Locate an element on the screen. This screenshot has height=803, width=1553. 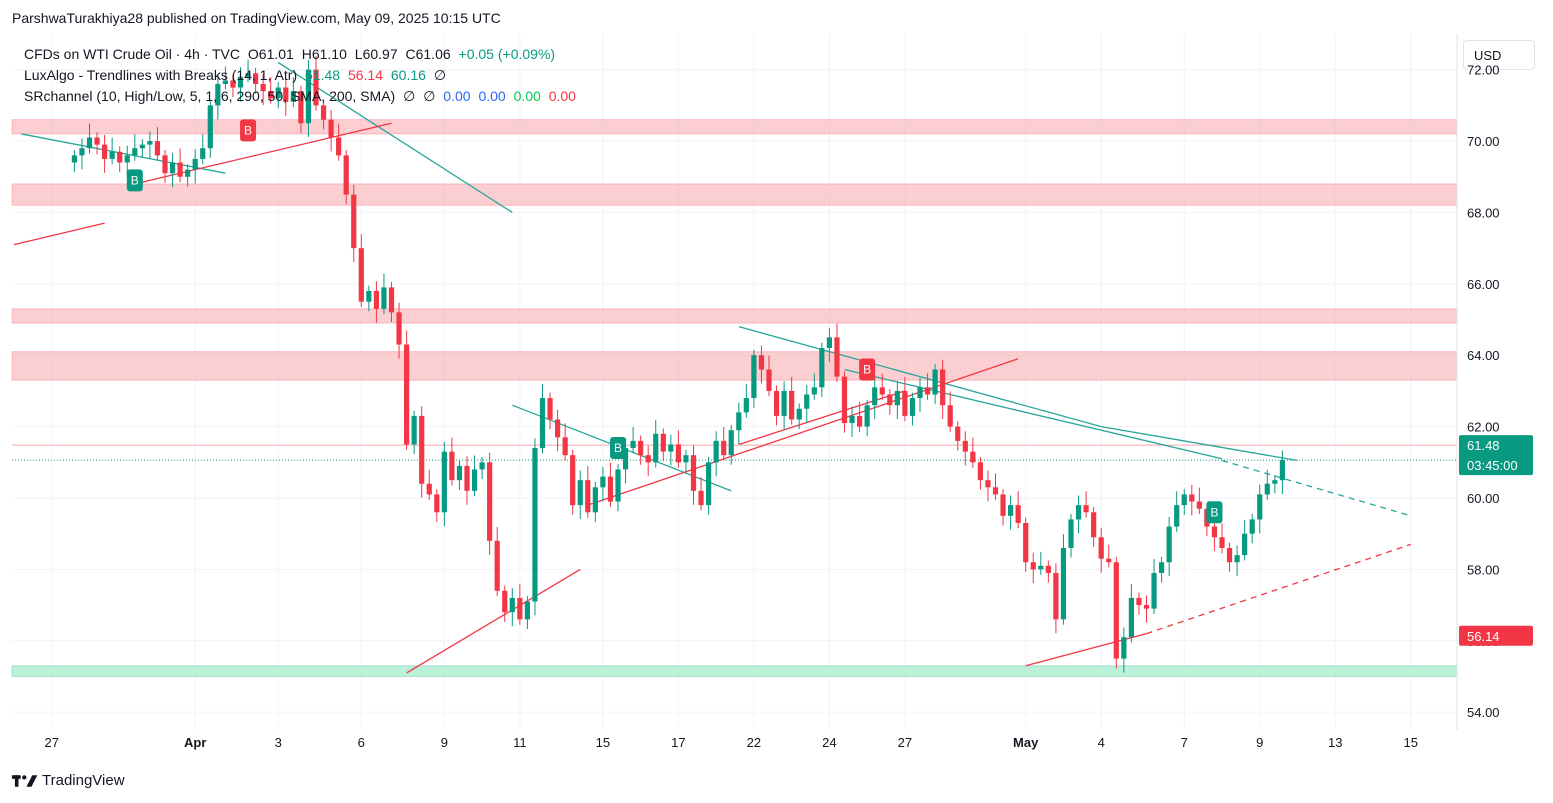
currency-button: USD is located at coordinates (1499, 55).